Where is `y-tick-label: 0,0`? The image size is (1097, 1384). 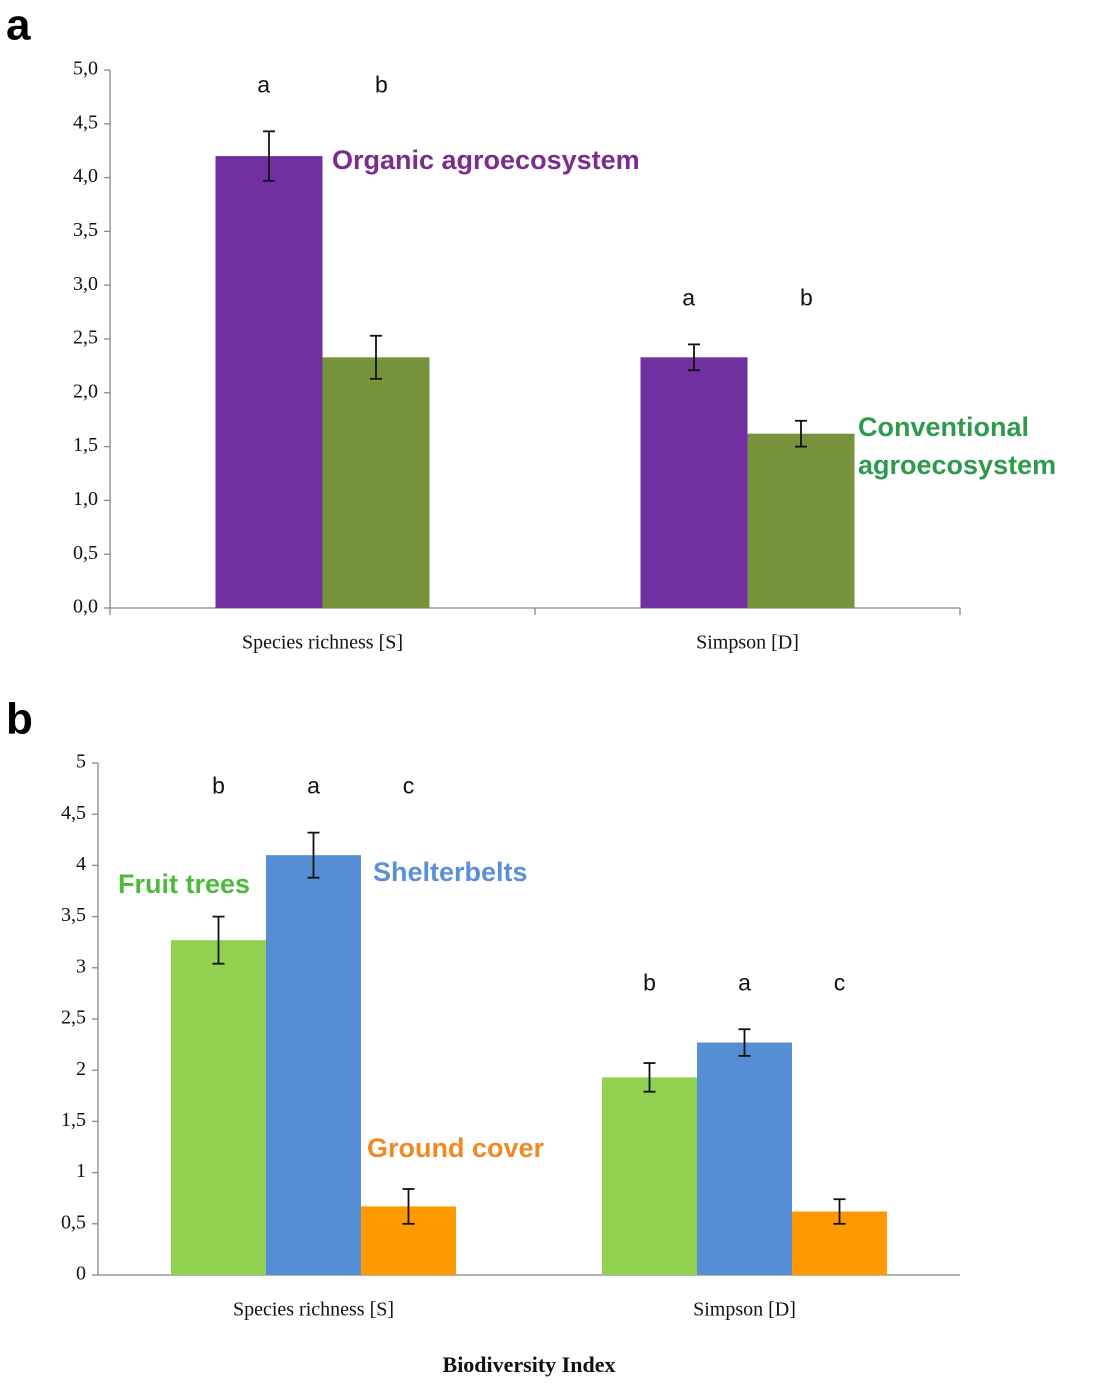 y-tick-label: 0,0 is located at coordinates (85, 607).